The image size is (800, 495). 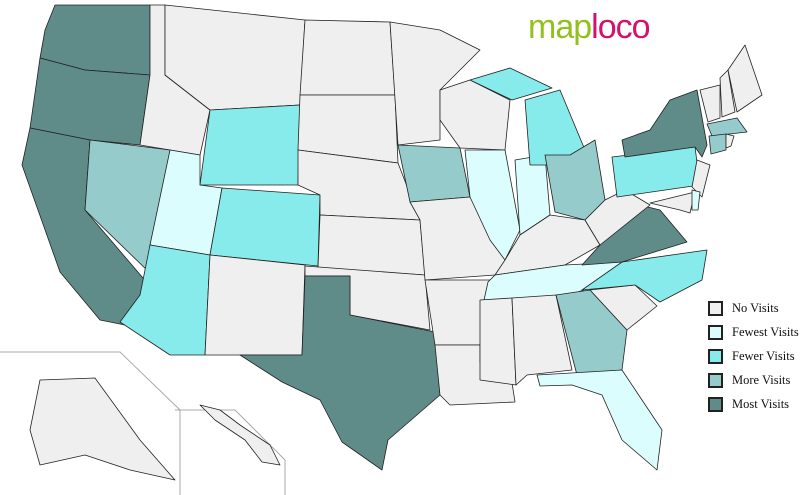 What do you see at coordinates (250, 145) in the screenshot?
I see `state-wy` at bounding box center [250, 145].